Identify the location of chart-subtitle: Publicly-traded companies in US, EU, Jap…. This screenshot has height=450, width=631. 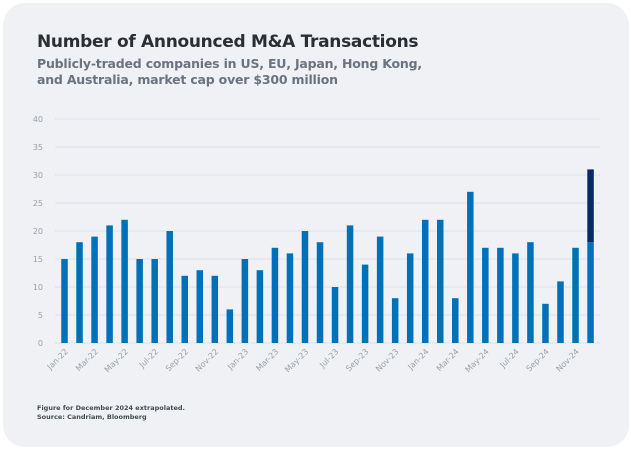
(229, 71).